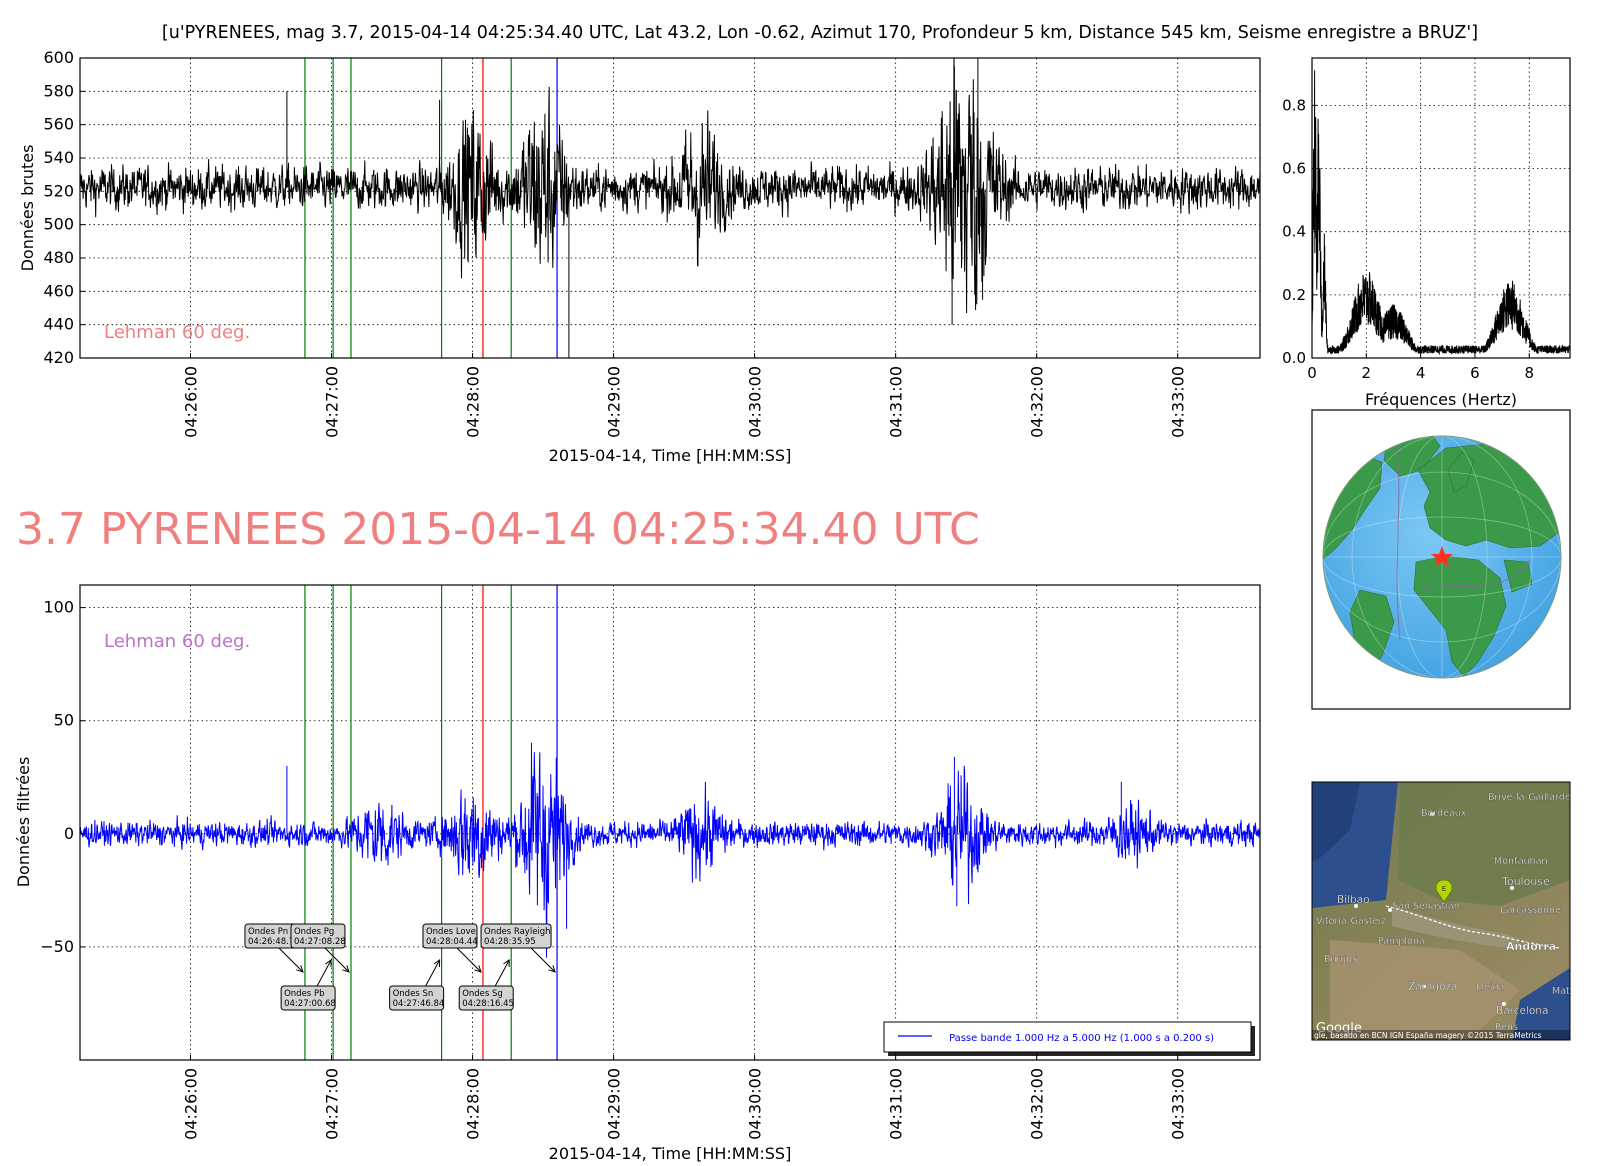 The height and width of the screenshot is (1166, 1600). What do you see at coordinates (473, 402) in the screenshot?
I see `x-tick-label: 04:28:00` at bounding box center [473, 402].